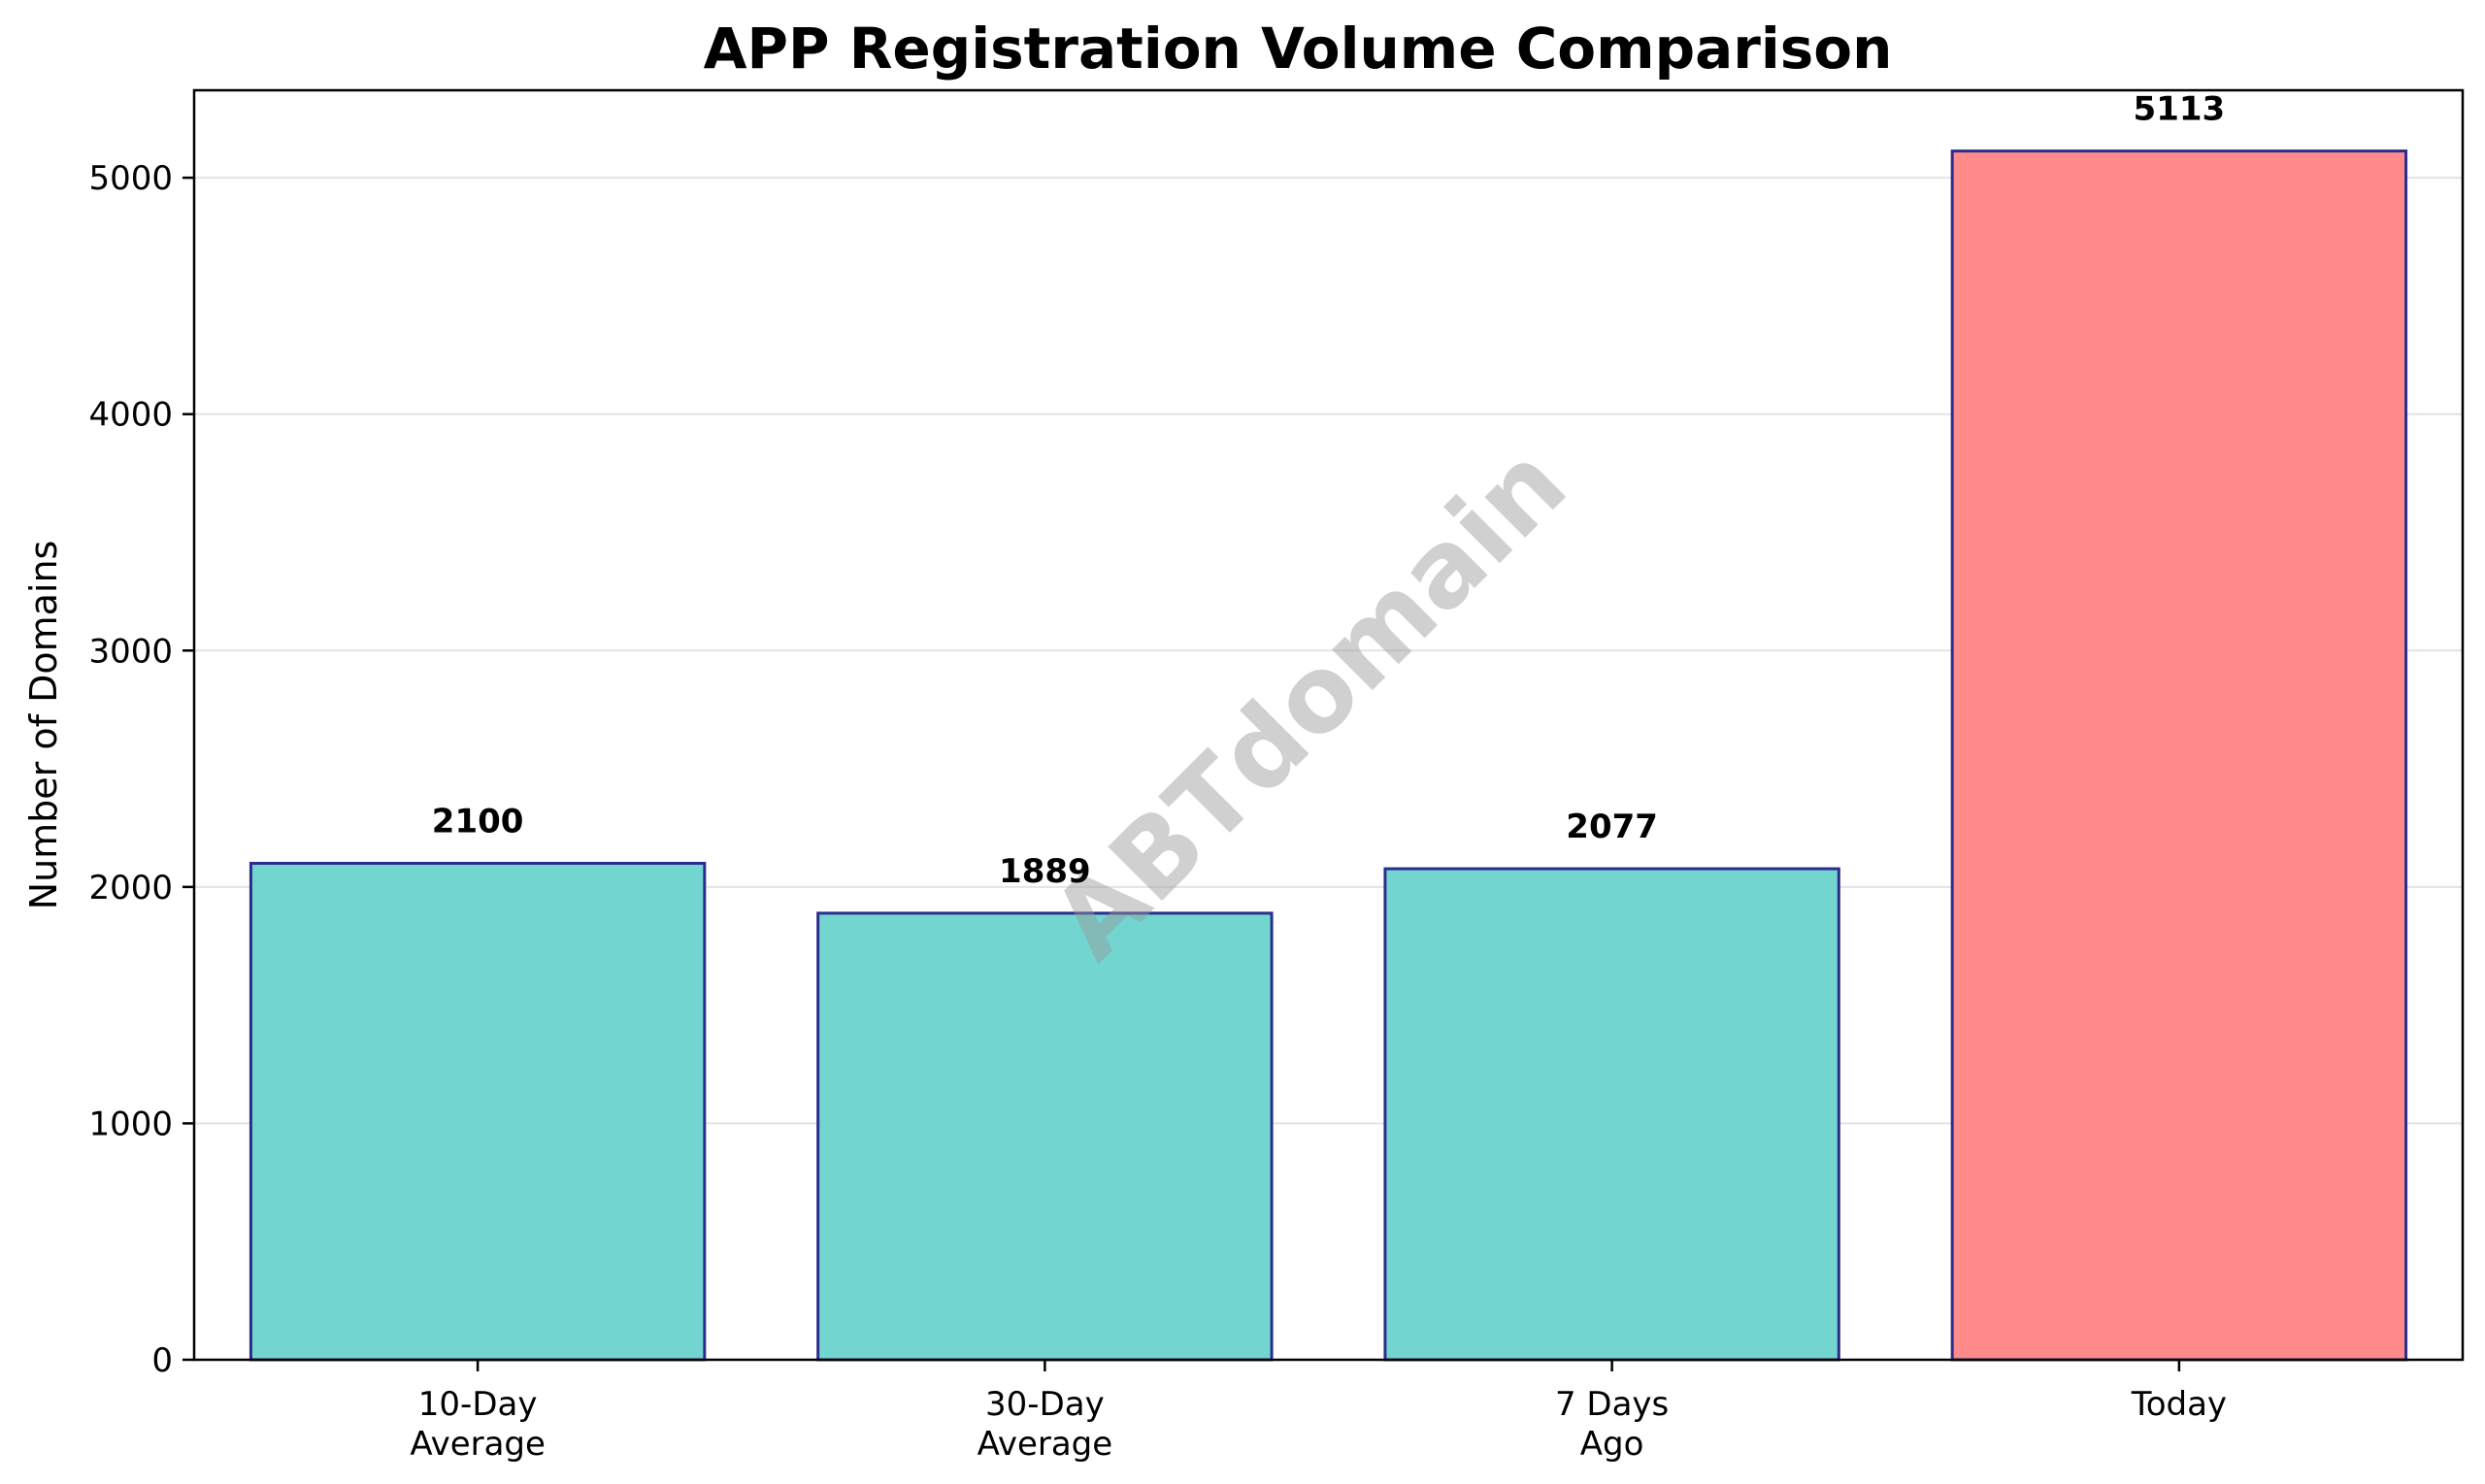 The image size is (2485, 1484). Describe the element at coordinates (1045, 1404) in the screenshot. I see `x-tick-label: 30-Day` at that location.